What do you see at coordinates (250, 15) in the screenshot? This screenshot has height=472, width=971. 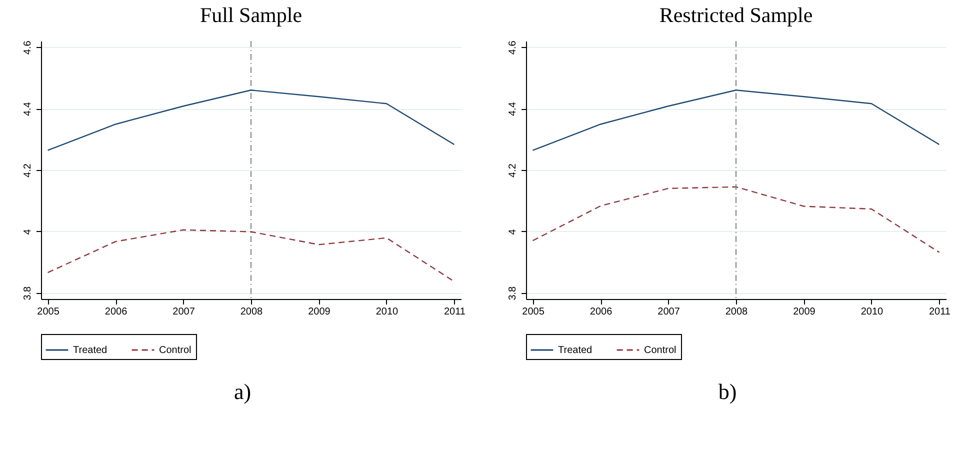 I see `chart-title: Full Sample` at bounding box center [250, 15].